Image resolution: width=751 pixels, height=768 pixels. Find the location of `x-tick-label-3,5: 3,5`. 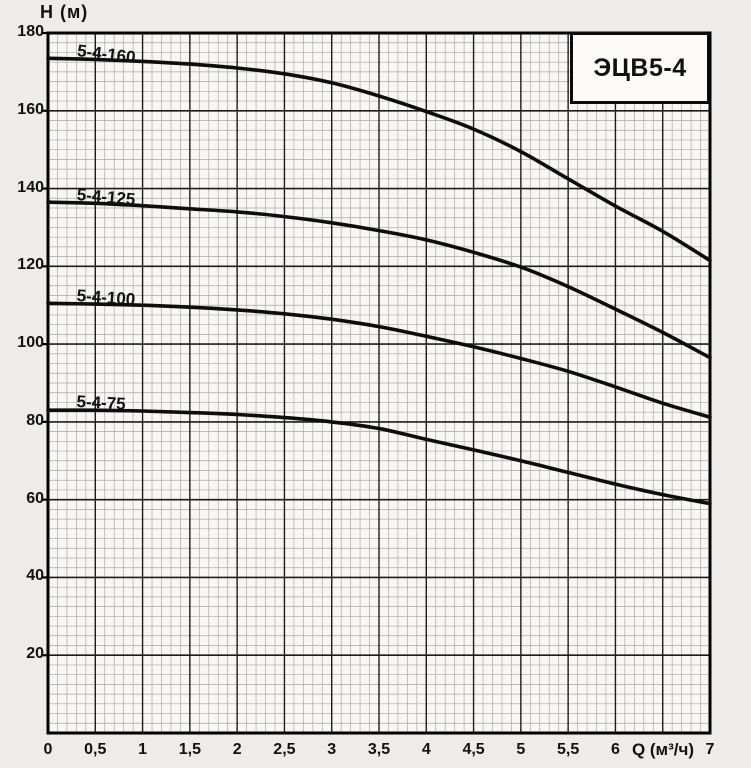

x-tick-label-3,5: 3,5 is located at coordinates (379, 749).